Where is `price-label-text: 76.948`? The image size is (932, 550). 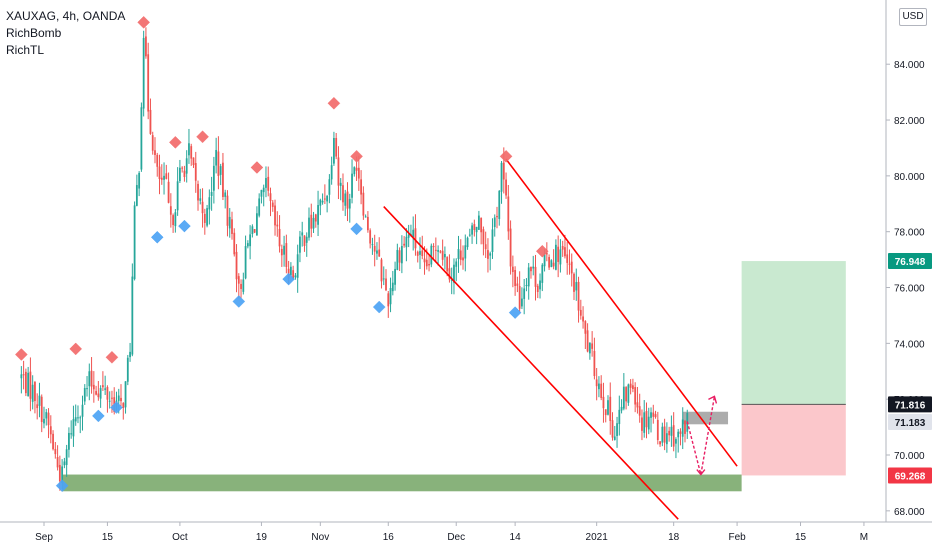 price-label-text: 76.948 is located at coordinates (910, 262).